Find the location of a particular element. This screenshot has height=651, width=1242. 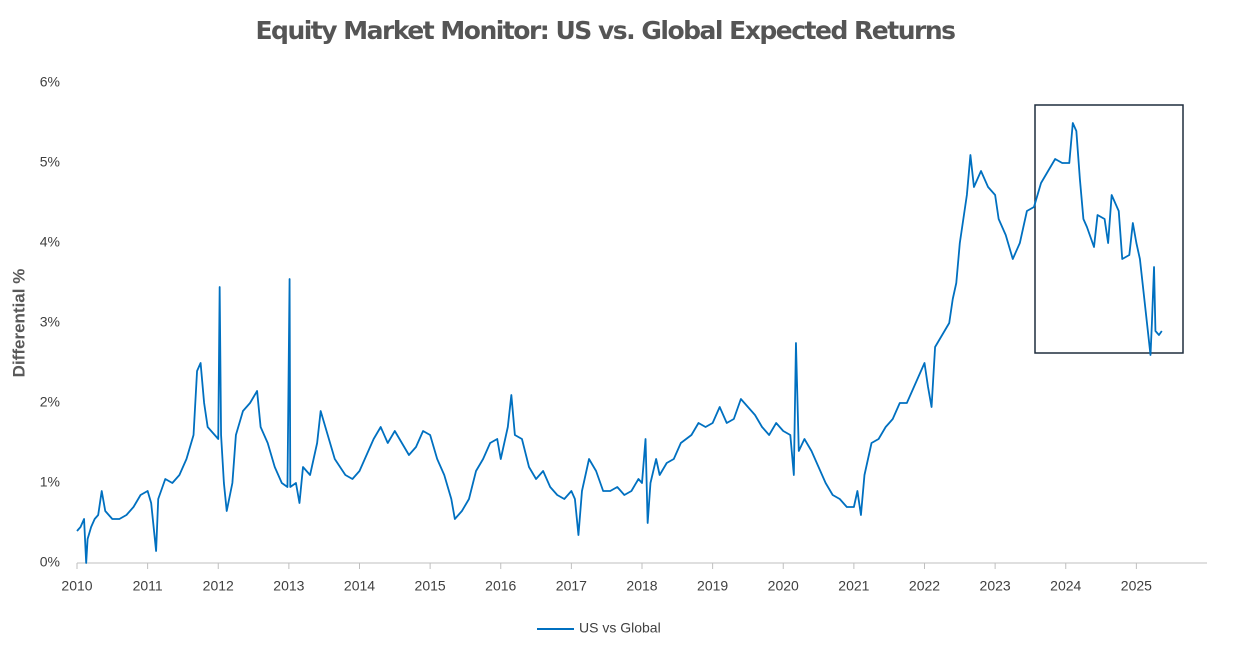

y-tick-label: 2% is located at coordinates (50, 402).